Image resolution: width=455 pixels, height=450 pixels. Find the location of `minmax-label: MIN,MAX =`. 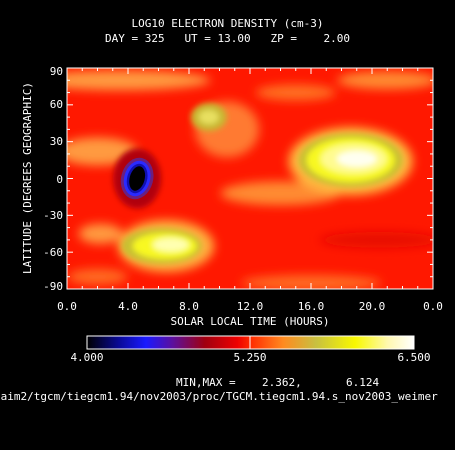

minmax-label: MIN,MAX = is located at coordinates (206, 382).